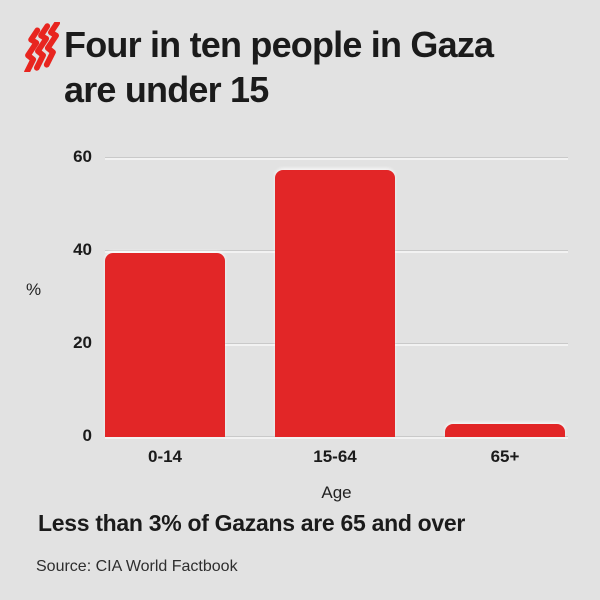 Image resolution: width=600 pixels, height=600 pixels. What do you see at coordinates (165, 456) in the screenshot?
I see `x-category-label-0-14: 0-14` at bounding box center [165, 456].